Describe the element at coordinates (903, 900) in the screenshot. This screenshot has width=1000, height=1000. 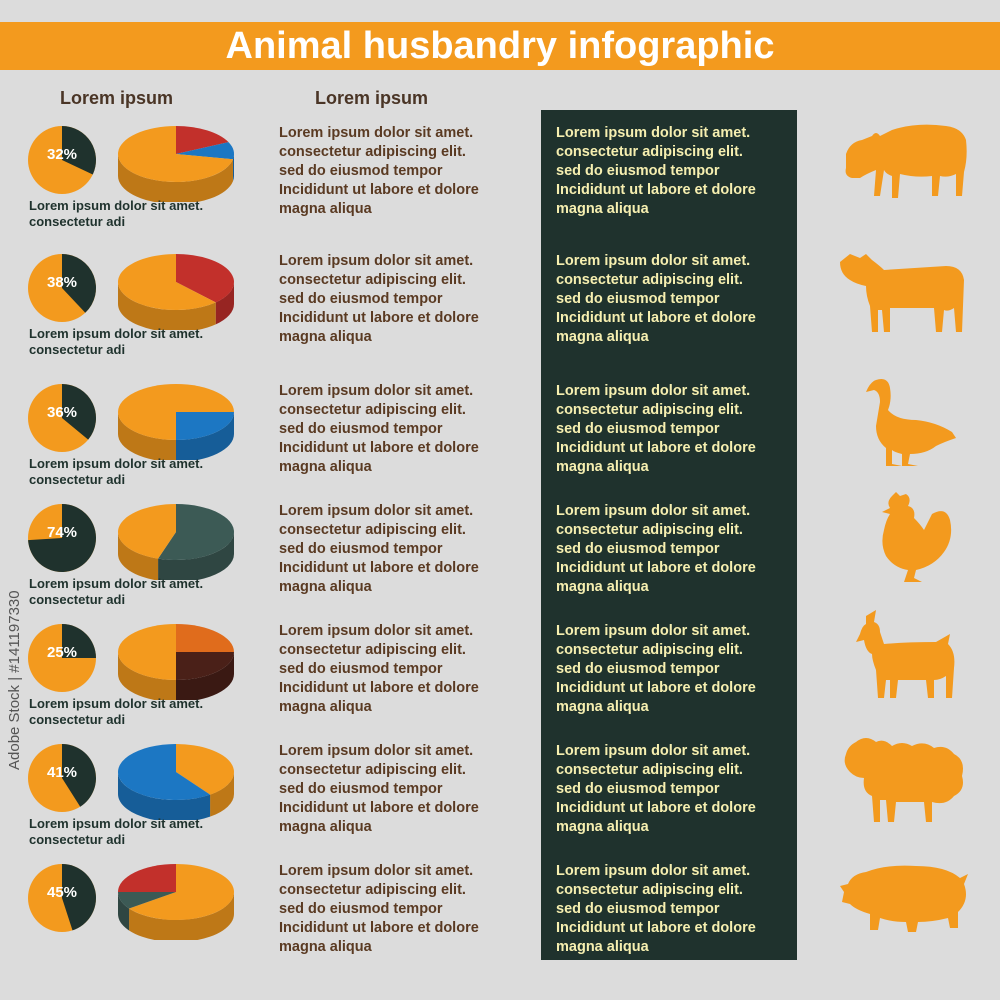
I see `pig-icon` at that location.